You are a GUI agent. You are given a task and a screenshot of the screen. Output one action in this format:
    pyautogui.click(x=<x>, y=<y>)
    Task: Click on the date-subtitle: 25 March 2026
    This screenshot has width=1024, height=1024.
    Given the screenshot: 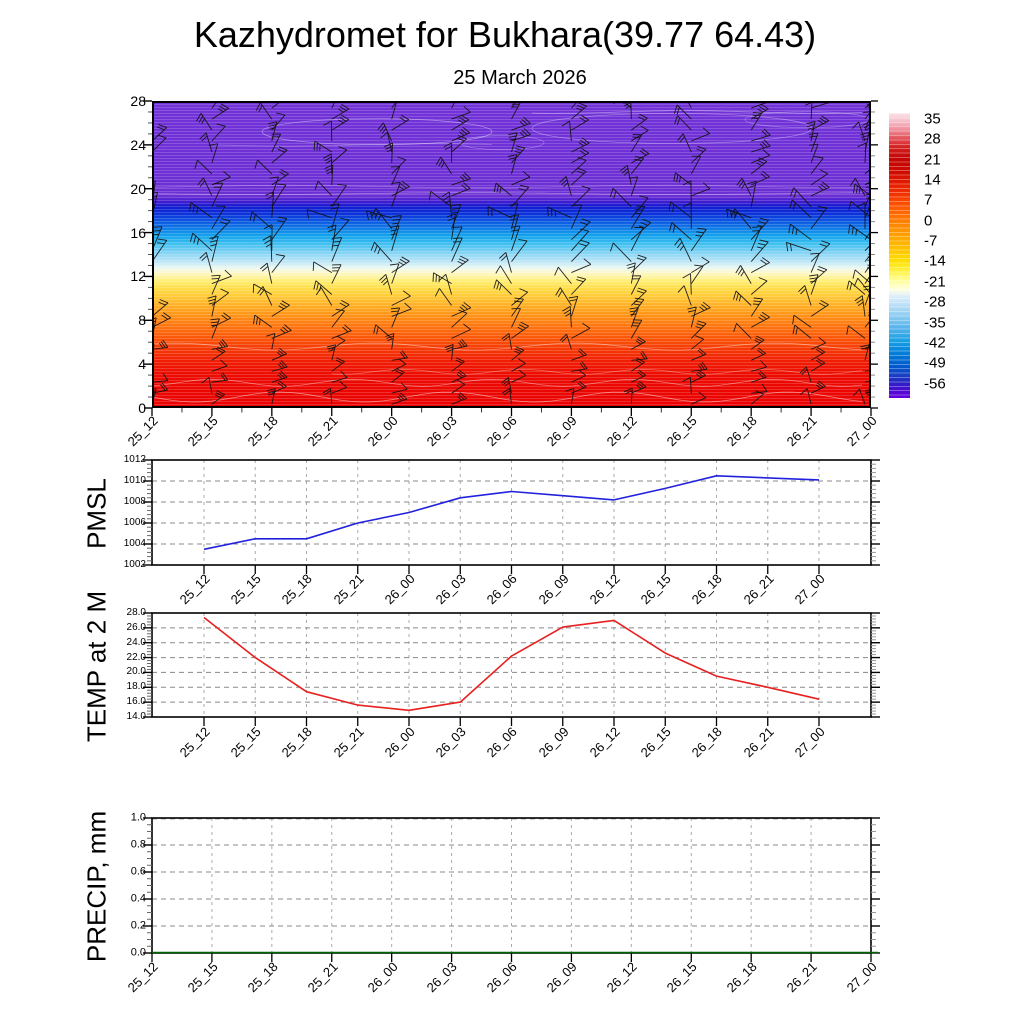 What is the action you would take?
    pyautogui.click(x=520, y=78)
    